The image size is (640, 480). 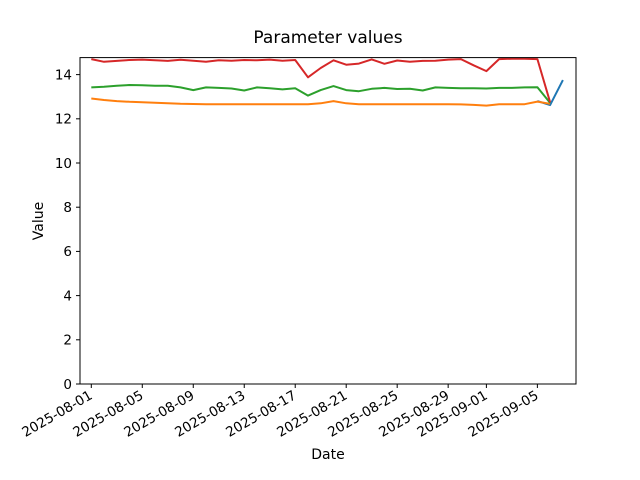 What do you see at coordinates (63, 164) in the screenshot?
I see `y-tick-label: 10` at bounding box center [63, 164].